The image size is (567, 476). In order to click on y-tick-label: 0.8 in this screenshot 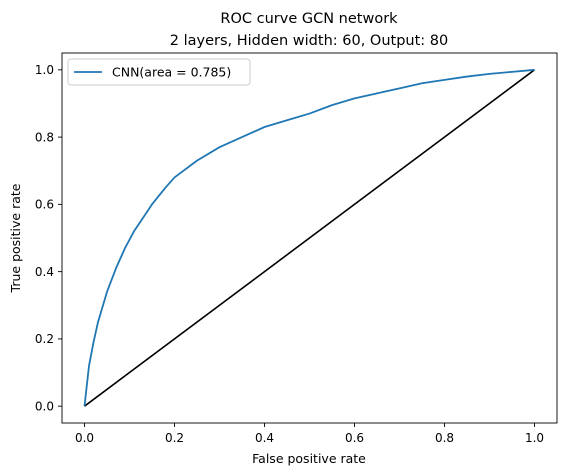, I will do `click(44, 137)`.